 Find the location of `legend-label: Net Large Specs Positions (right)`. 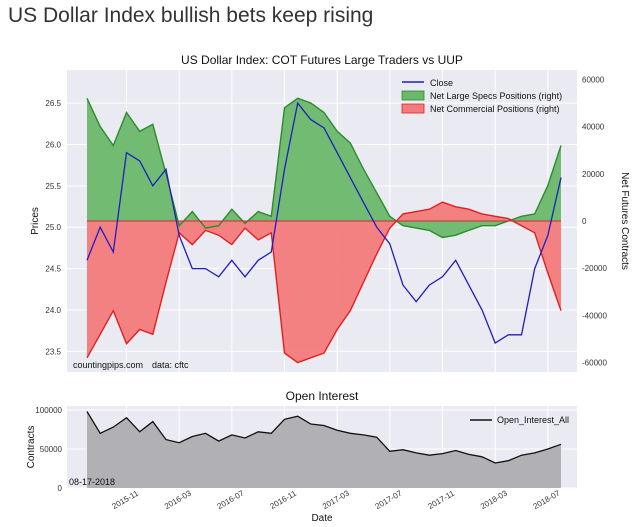

legend-label: Net Large Specs Positions (right) is located at coordinates (496, 96).